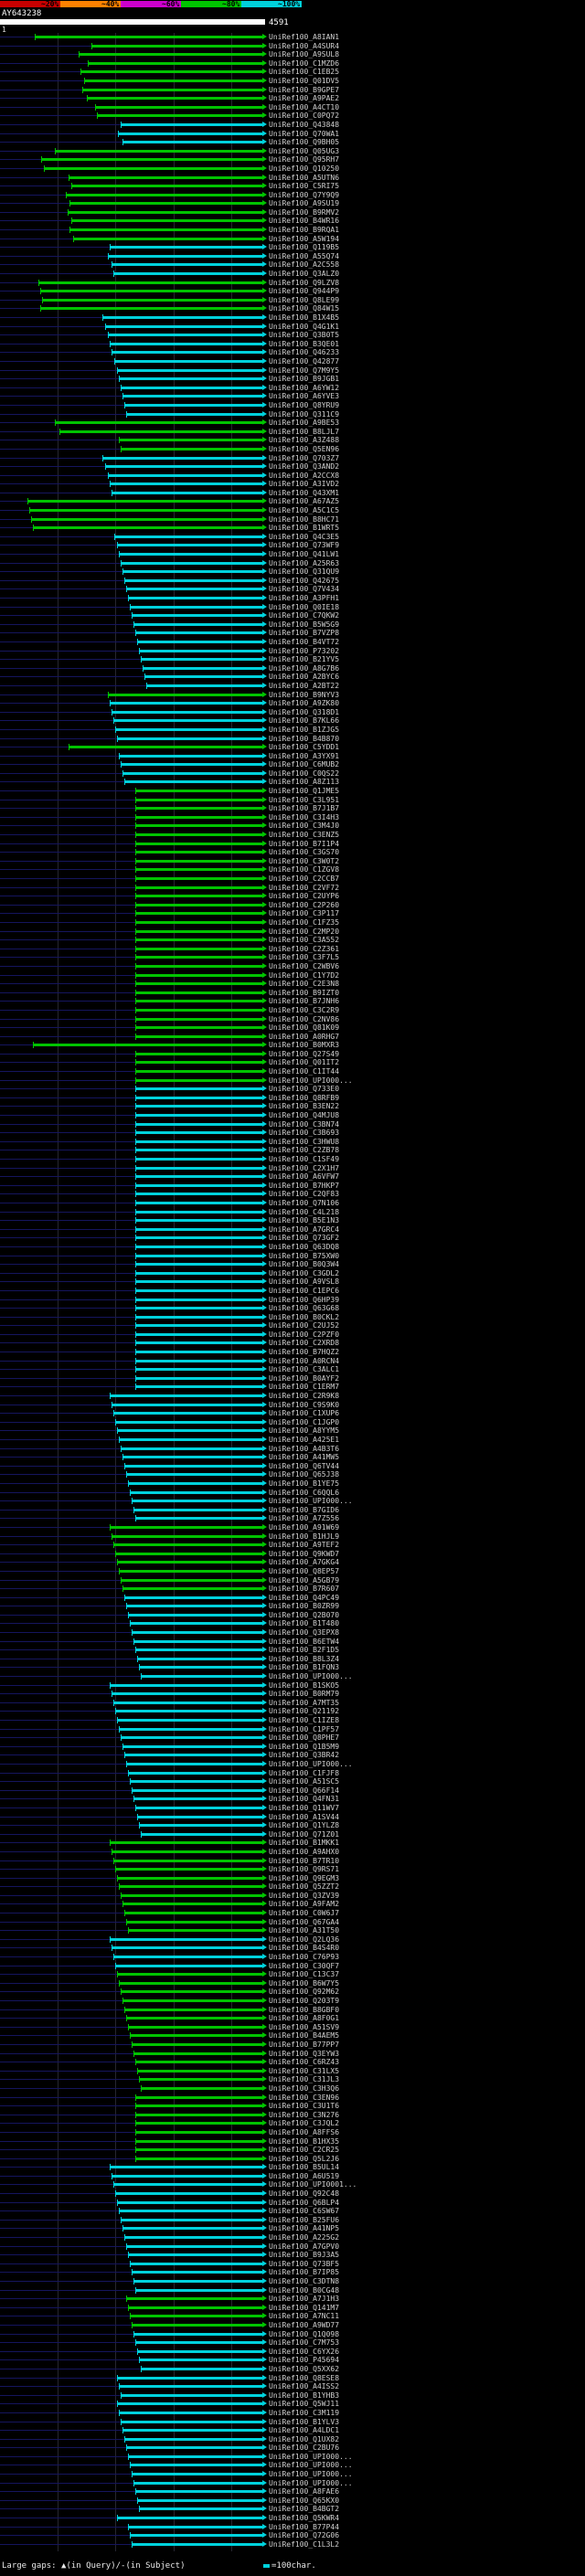 The image size is (585, 2576). What do you see at coordinates (304, 1509) in the screenshot?
I see `alignment-label: UniRef100_B7GID6` at bounding box center [304, 1509].